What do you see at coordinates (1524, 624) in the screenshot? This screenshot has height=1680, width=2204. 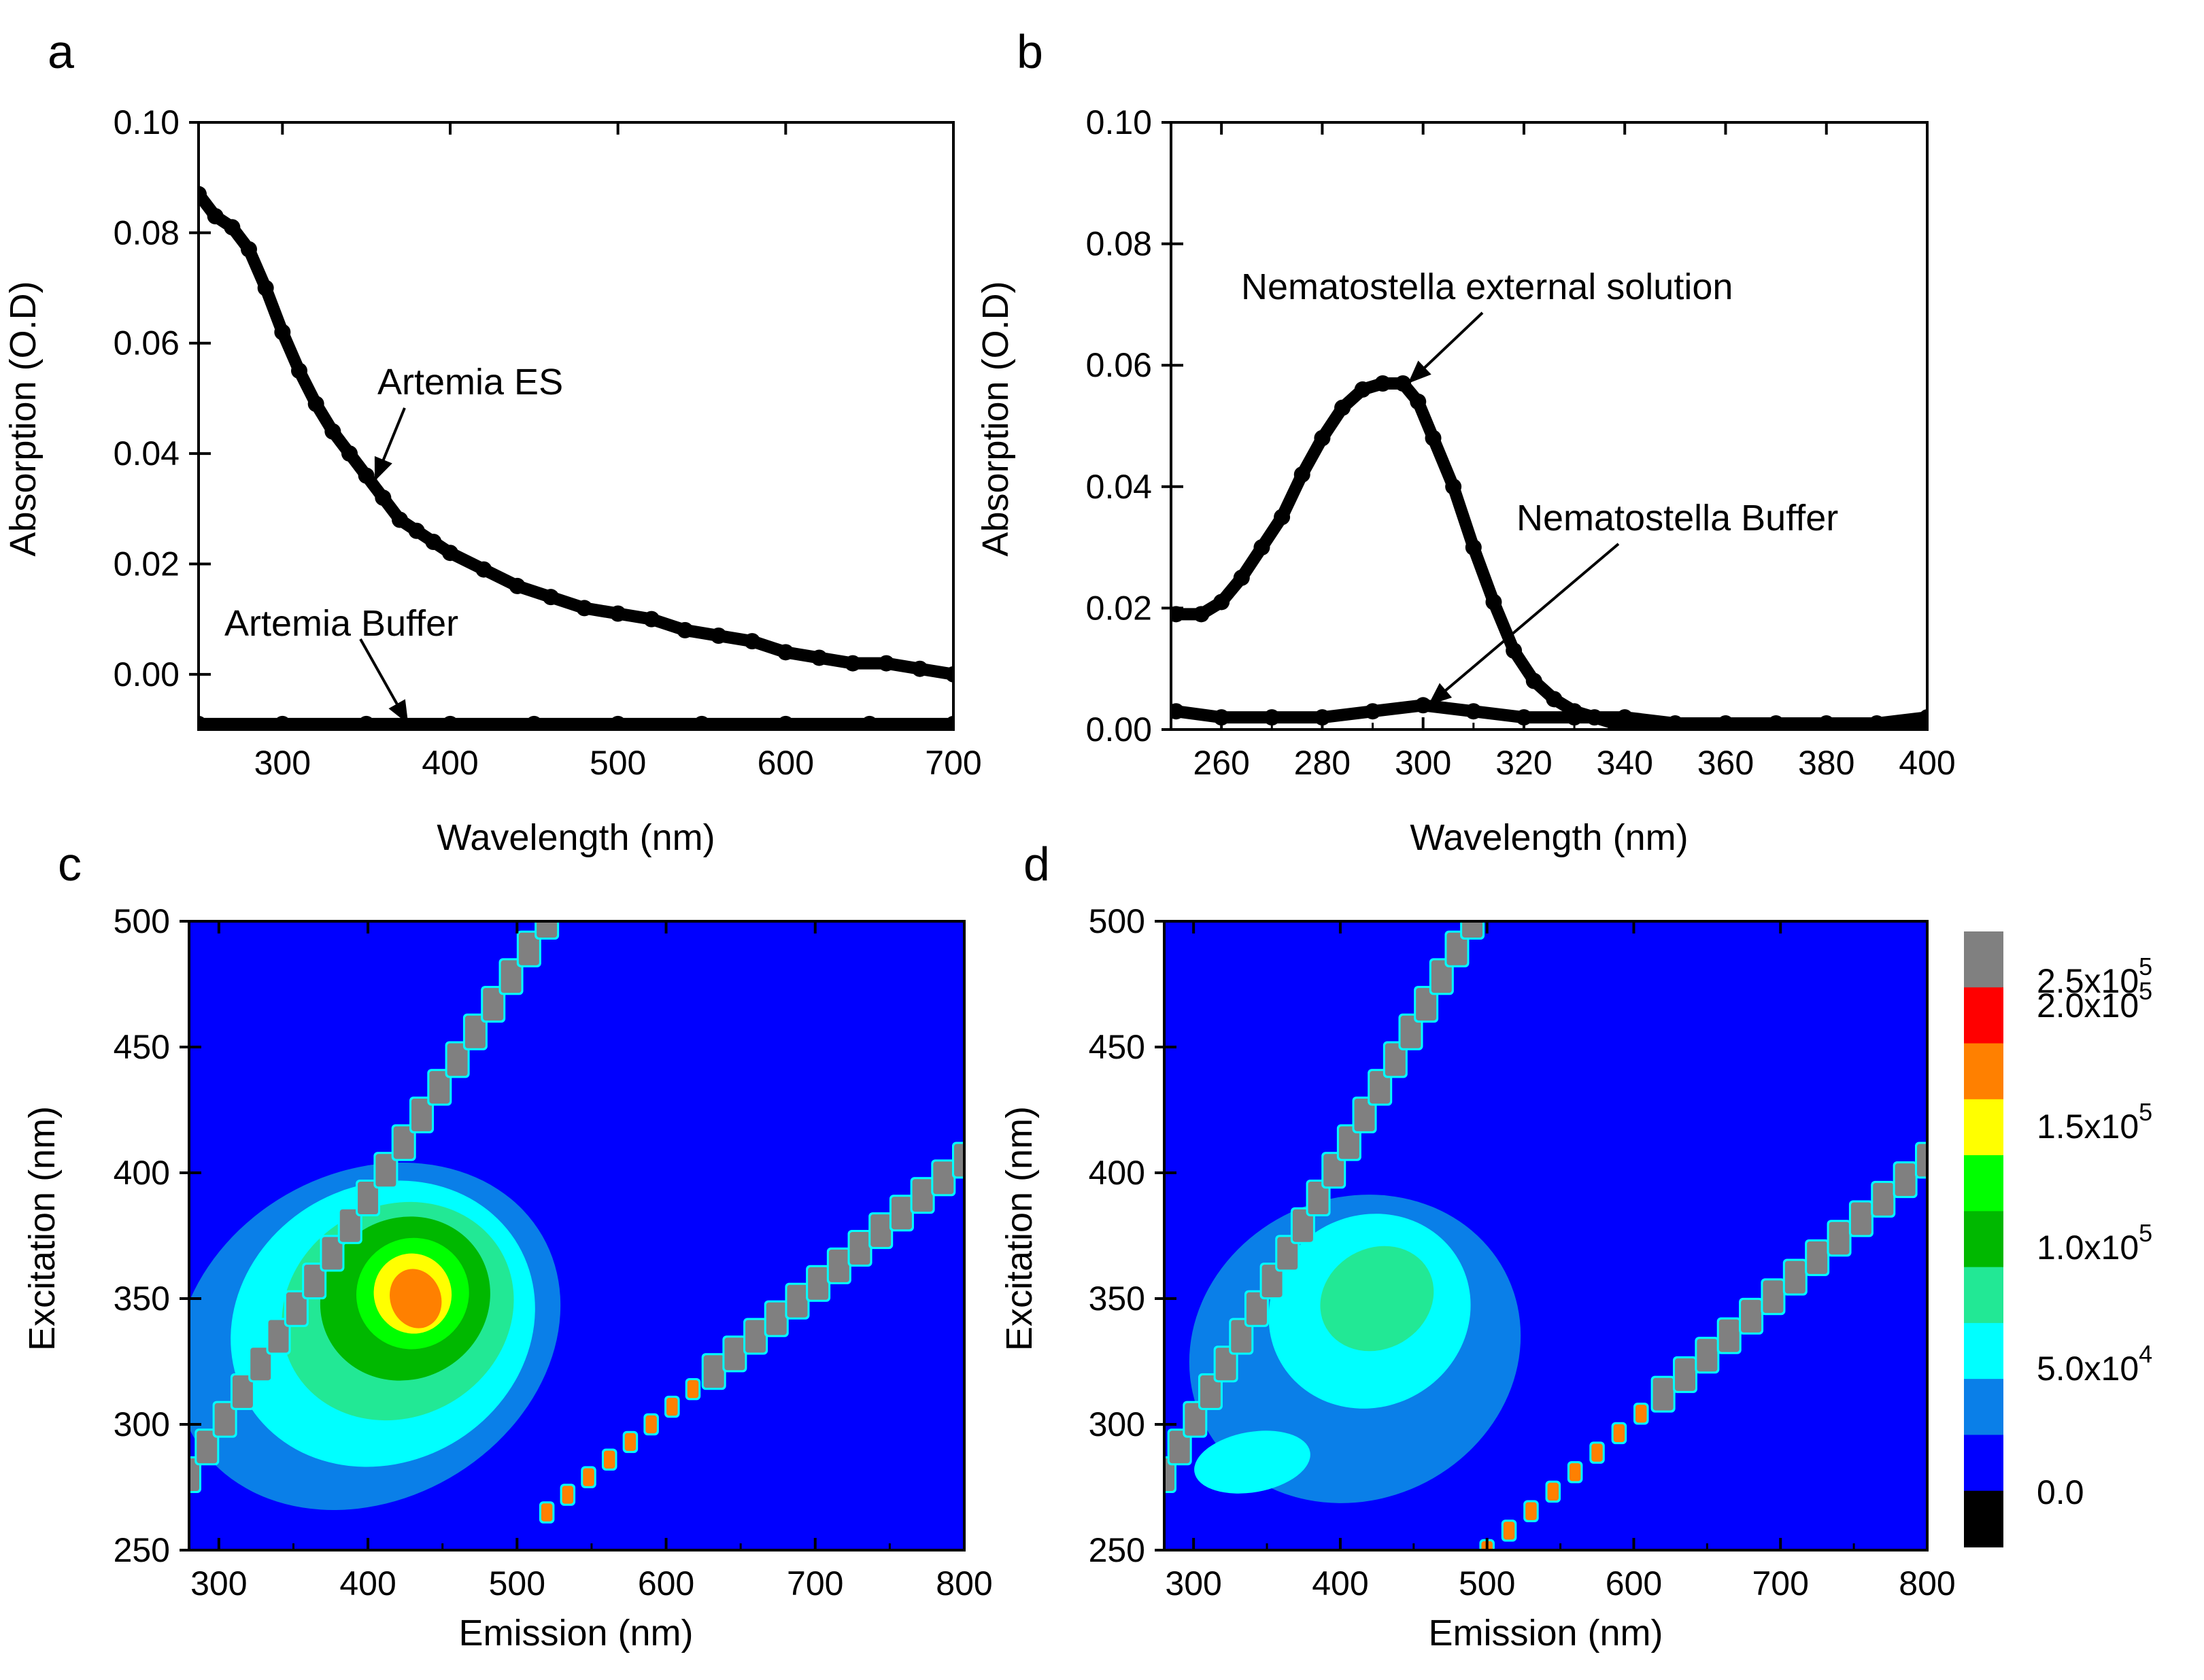 I see `annotation-arrow` at bounding box center [1524, 624].